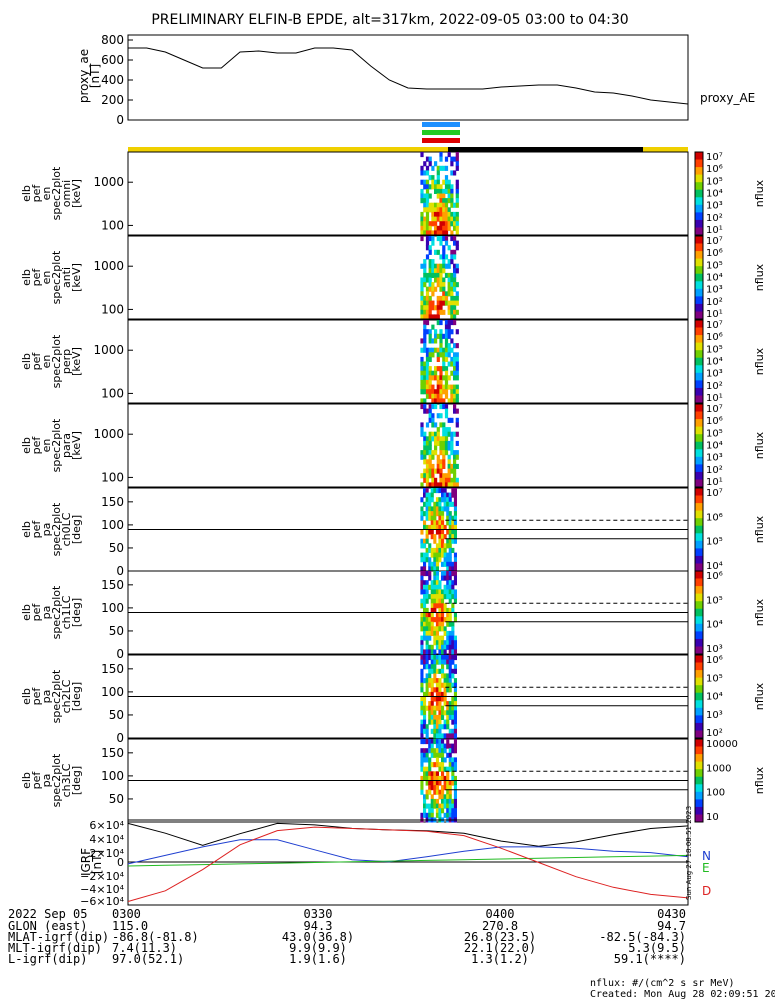 This screenshot has height=1000, width=775. What do you see at coordinates (112, 60) in the screenshot?
I see `proxy-ae-ytick-label: 600` at bounding box center [112, 60].